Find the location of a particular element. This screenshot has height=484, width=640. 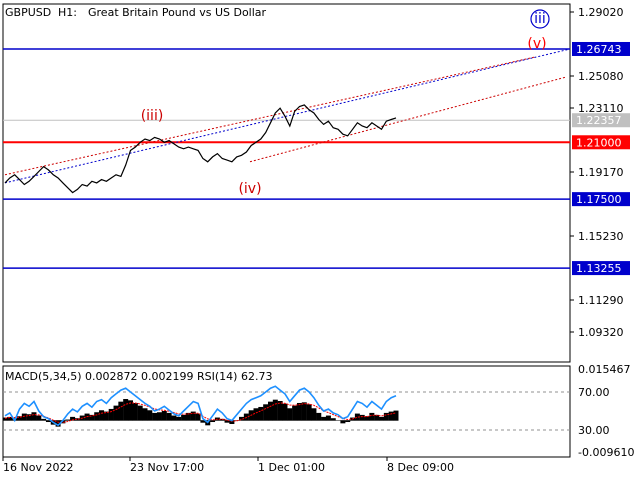

level-label: 1.17500 is located at coordinates (599, 199).